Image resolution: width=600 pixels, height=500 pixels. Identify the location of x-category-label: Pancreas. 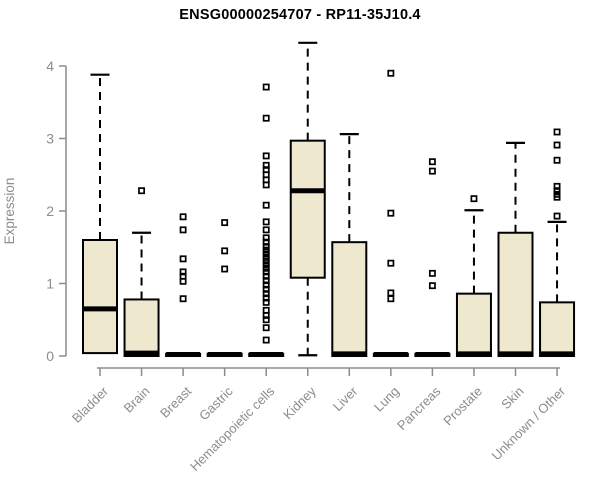
(419, 408).